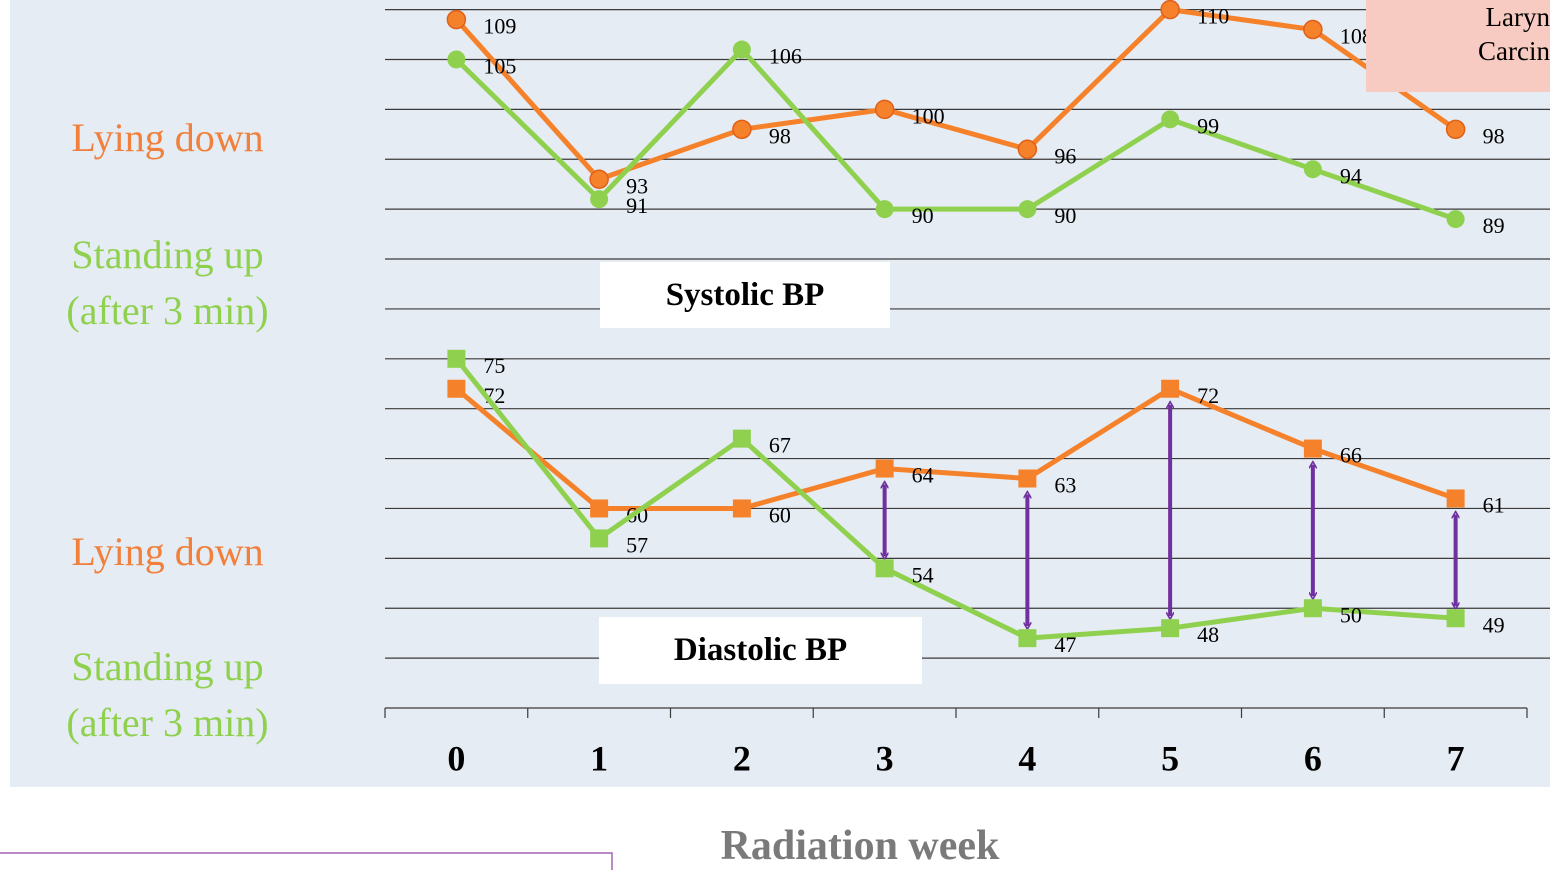  Describe the element at coordinates (637, 205) in the screenshot. I see `data-label: 91` at that location.